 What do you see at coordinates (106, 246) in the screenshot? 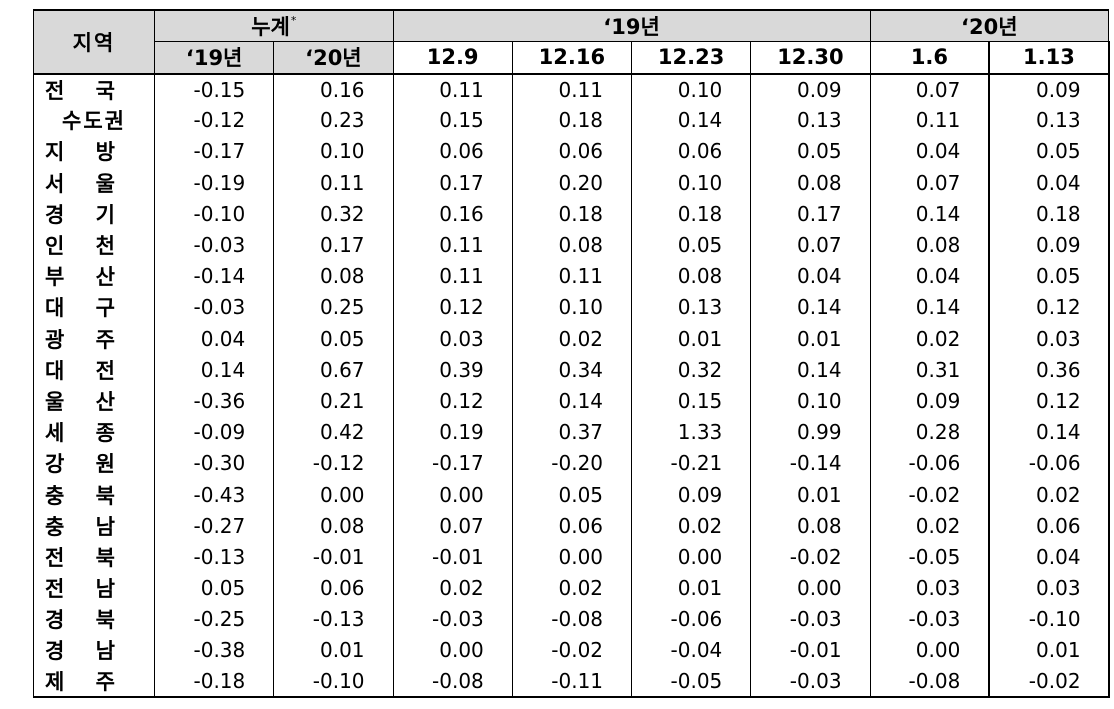
I see `region-char: 천` at bounding box center [106, 246].